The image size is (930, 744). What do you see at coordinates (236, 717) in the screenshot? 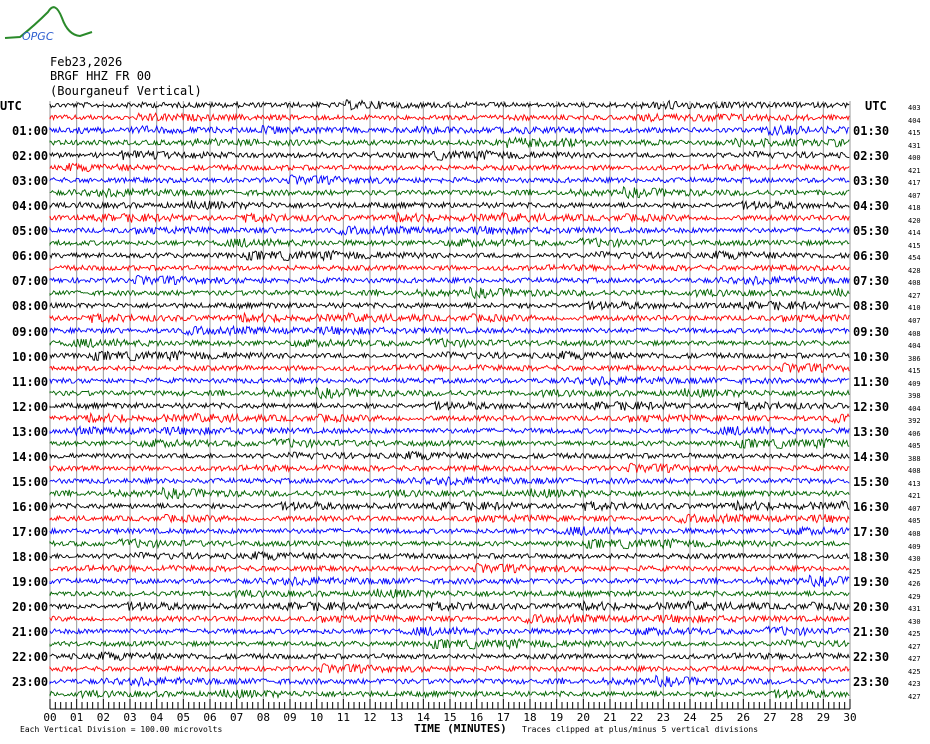
I see `x-tick-label: 07` at bounding box center [236, 717].